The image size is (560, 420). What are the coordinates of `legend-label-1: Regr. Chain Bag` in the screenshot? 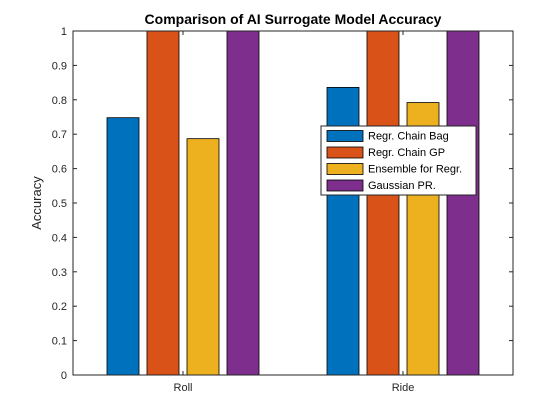 It's located at (408, 137).